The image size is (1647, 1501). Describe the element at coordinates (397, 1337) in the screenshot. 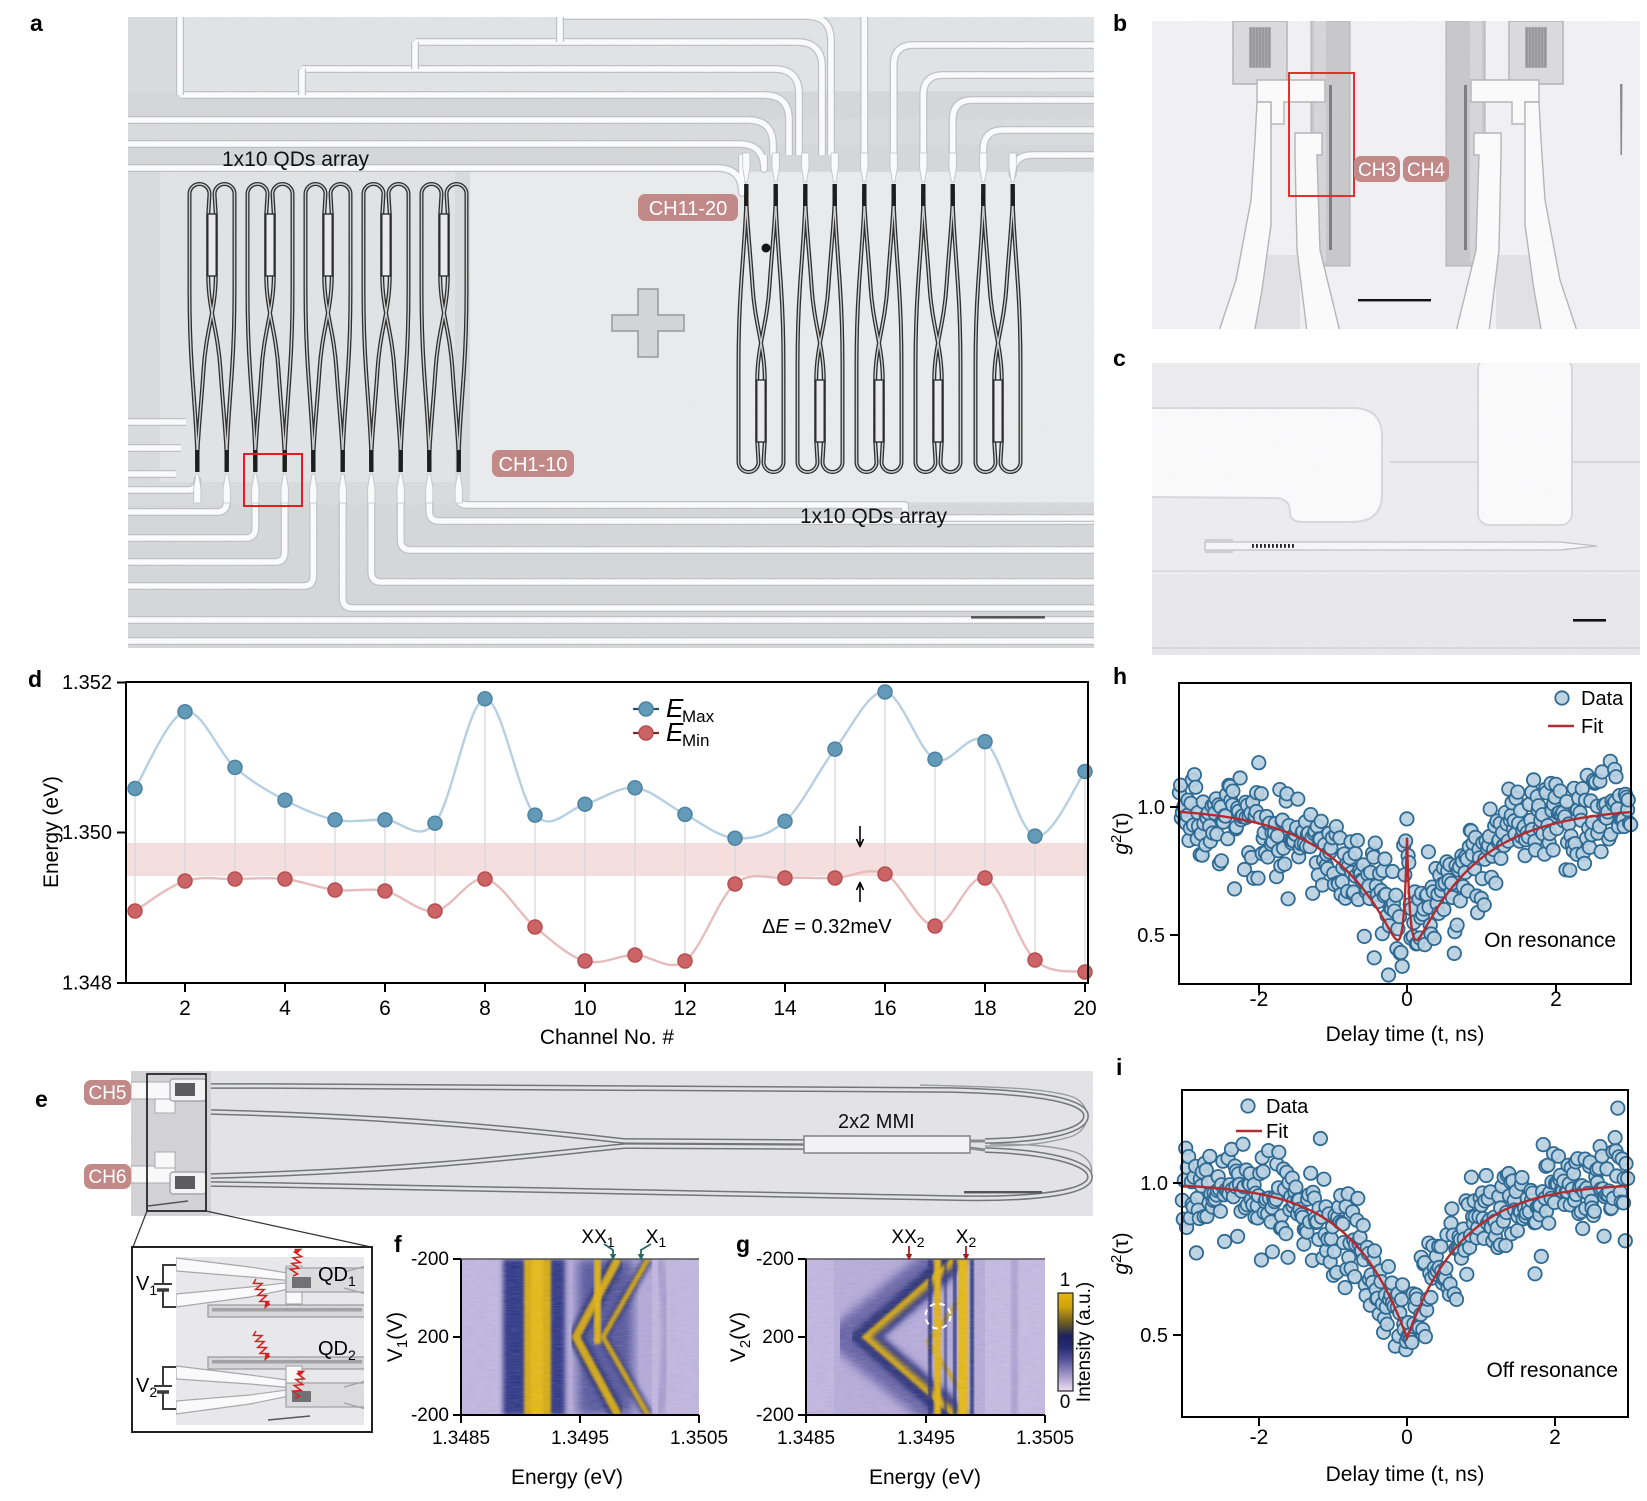

I see `svg-text: V1(V)` at that location.